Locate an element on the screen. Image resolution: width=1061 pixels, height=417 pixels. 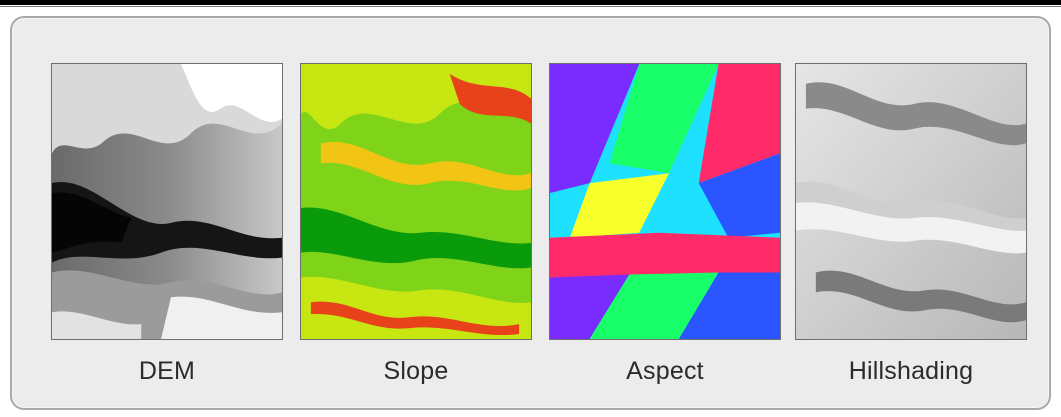
hillshading-image is located at coordinates (911, 201).